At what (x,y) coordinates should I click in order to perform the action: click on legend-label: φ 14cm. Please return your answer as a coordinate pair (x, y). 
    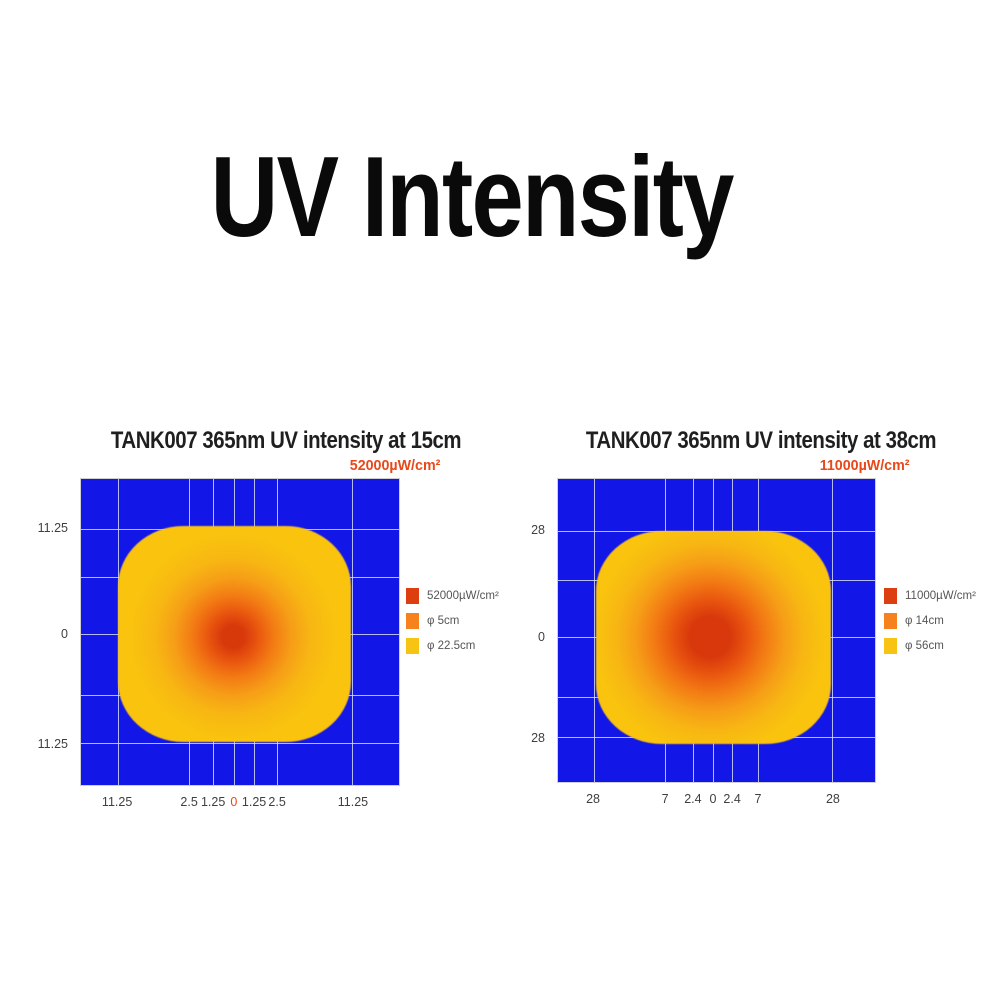
    Looking at the image, I should click on (924, 621).